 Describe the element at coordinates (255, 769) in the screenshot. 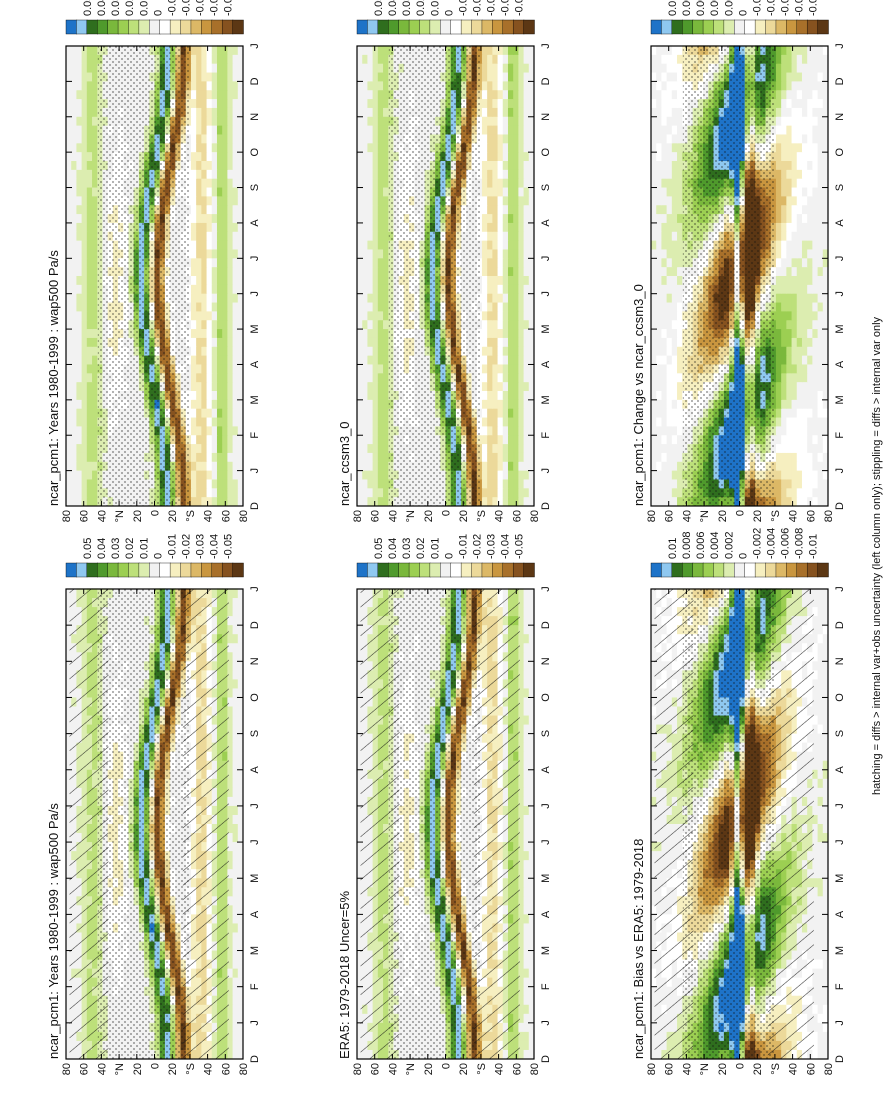

I see `x-tick-label: A` at that location.